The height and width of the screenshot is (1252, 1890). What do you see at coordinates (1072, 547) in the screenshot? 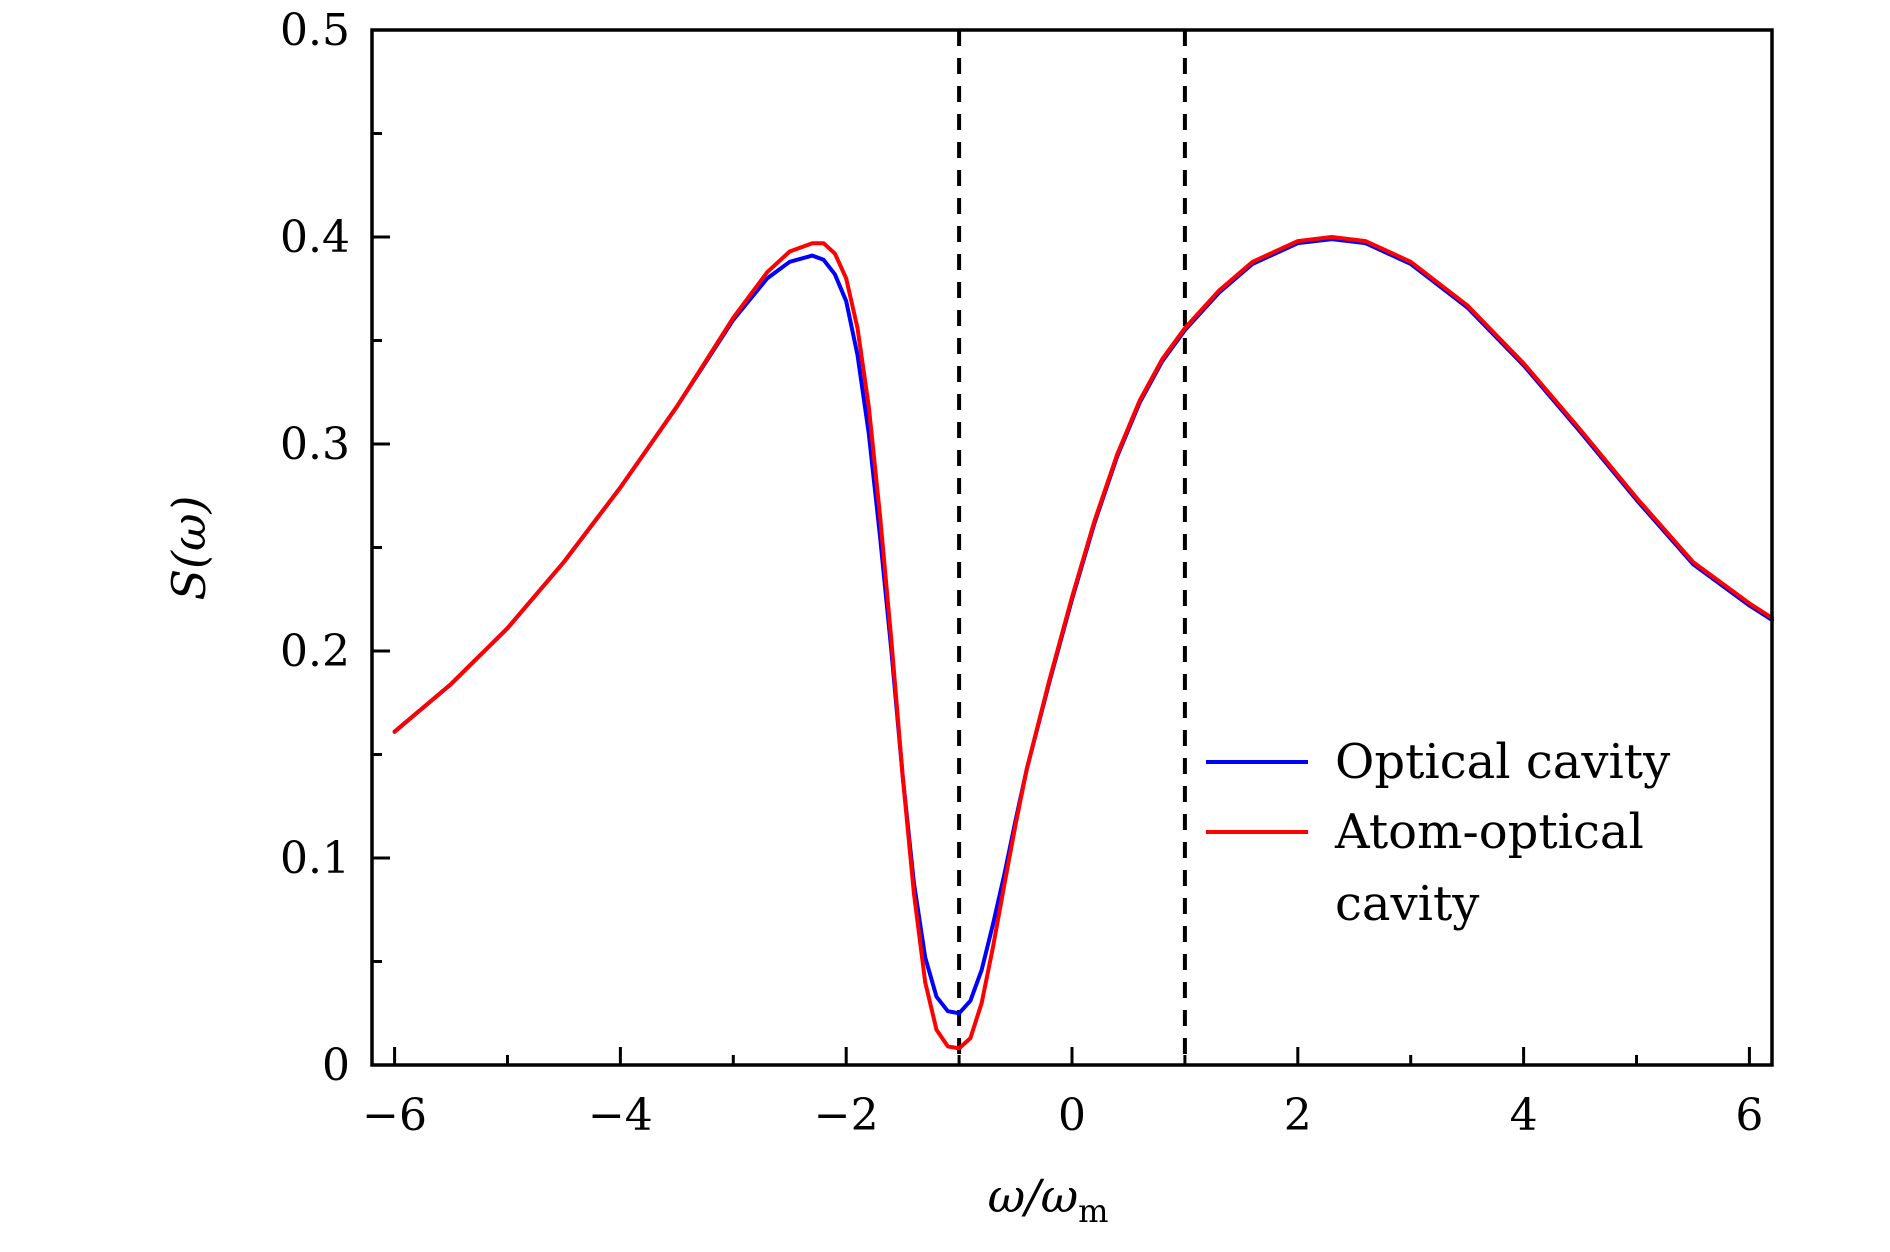
I see `reference-lines` at bounding box center [1072, 547].